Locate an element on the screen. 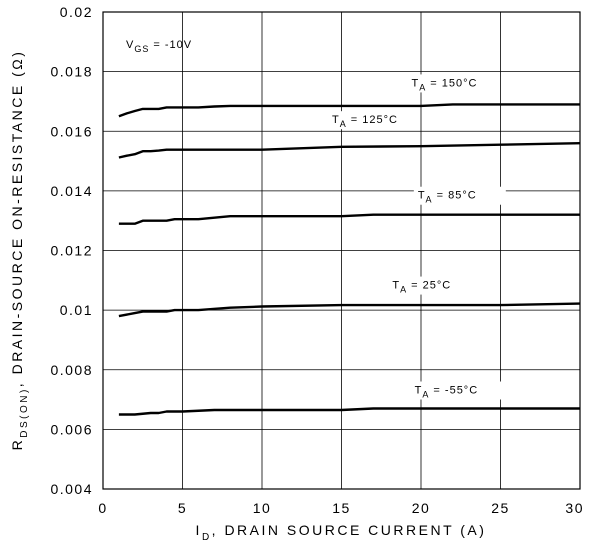 The height and width of the screenshot is (543, 595). series-label: TA = 25°C is located at coordinates (421, 287).